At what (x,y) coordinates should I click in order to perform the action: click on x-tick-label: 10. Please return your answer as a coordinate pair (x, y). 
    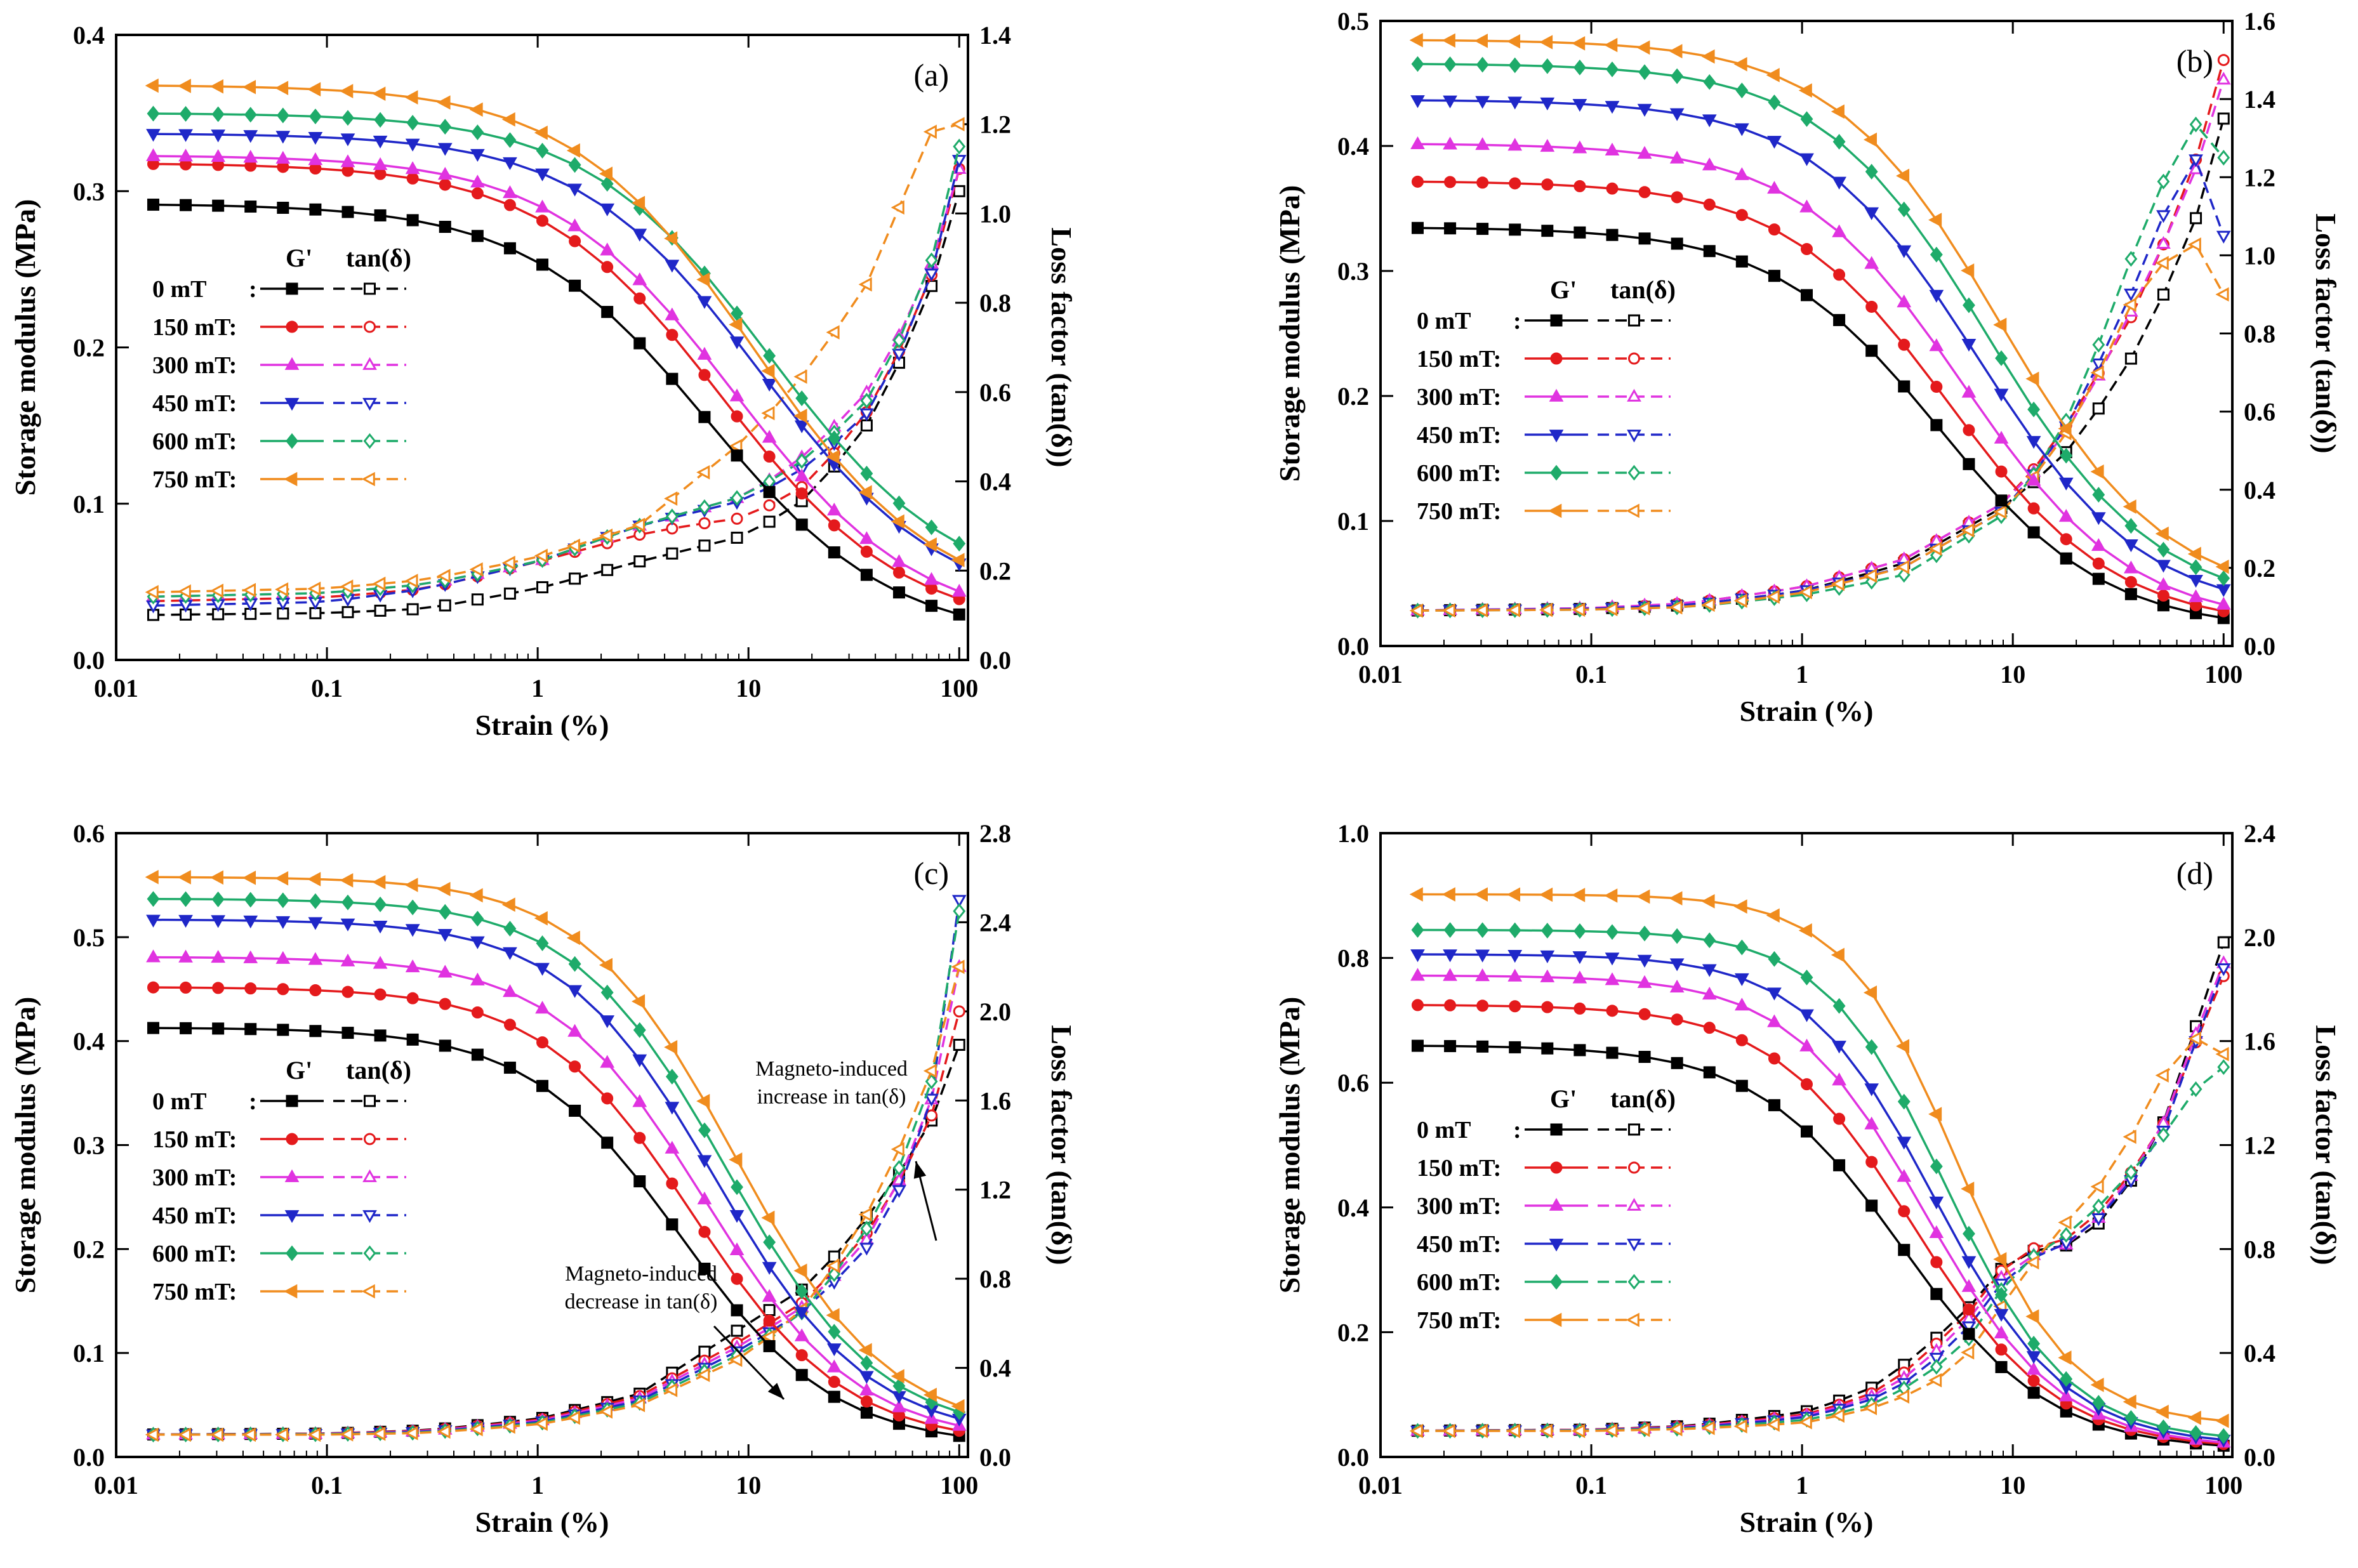
    Looking at the image, I should click on (749, 1485).